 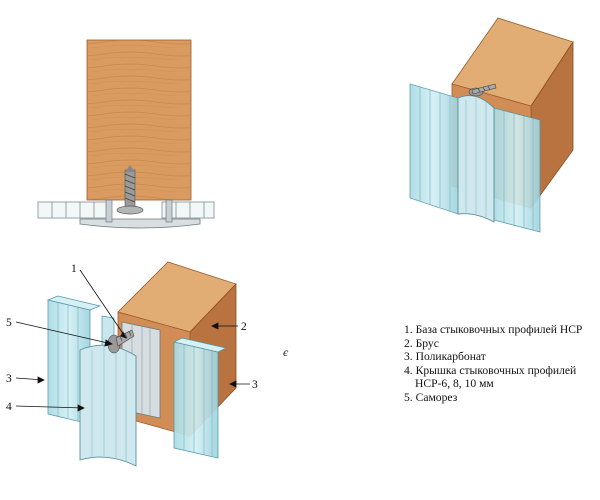 What do you see at coordinates (490, 370) in the screenshot?
I see `legend-item-4: 4. Крышка стыковочных профилей` at bounding box center [490, 370].